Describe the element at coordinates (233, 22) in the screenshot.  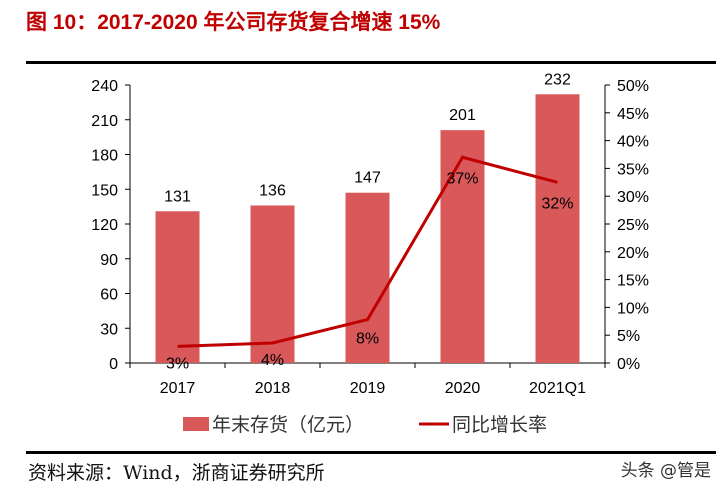
I see `figure-title: 图 10：2017-2020 年公司存货复合增速 15%` at that location.